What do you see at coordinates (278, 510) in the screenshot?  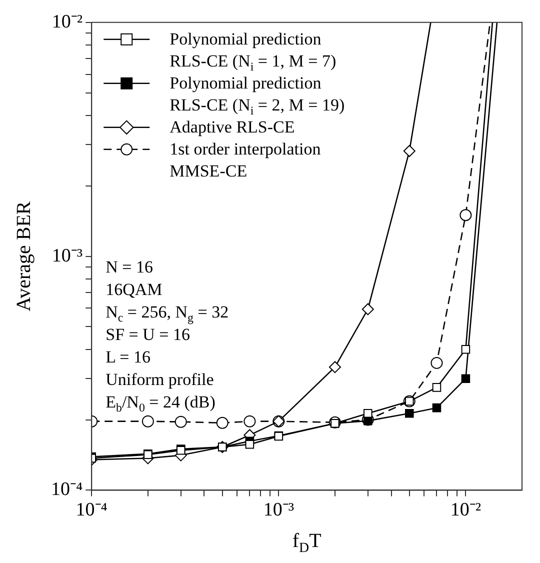 I see `x-tick-label: 10⁻³` at bounding box center [278, 510].